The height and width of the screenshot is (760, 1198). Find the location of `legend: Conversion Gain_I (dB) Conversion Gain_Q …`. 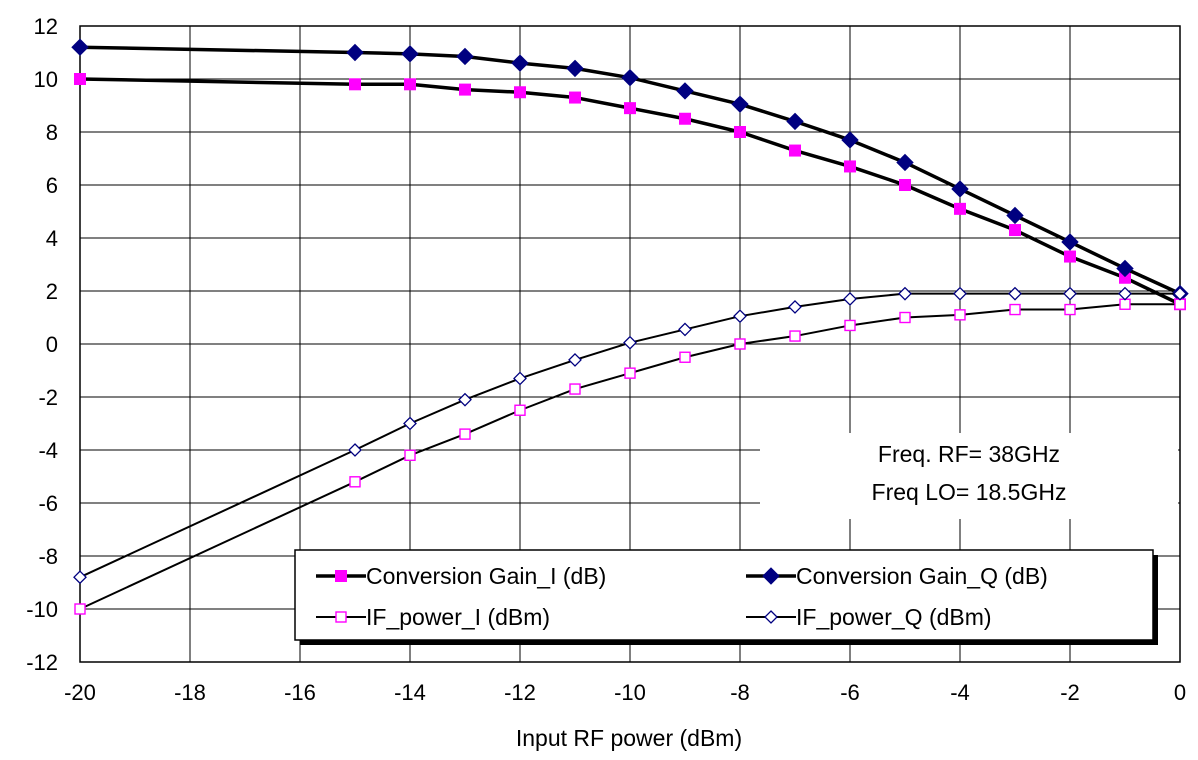

legend: Conversion Gain_I (dB) Conversion Gain_Q … is located at coordinates (726, 597).